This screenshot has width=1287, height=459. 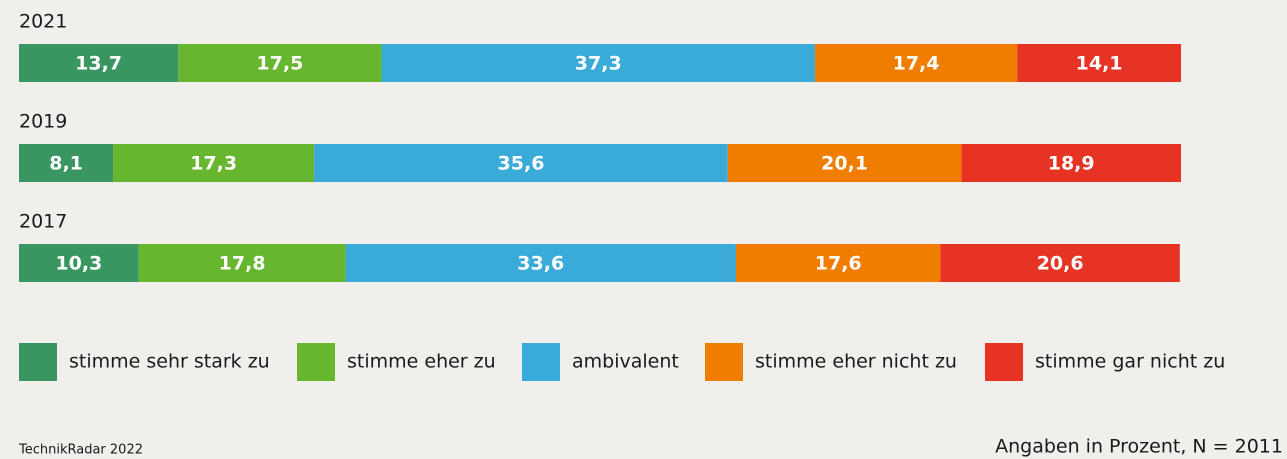 I want to click on value-label: 17,5, so click(x=279, y=64).